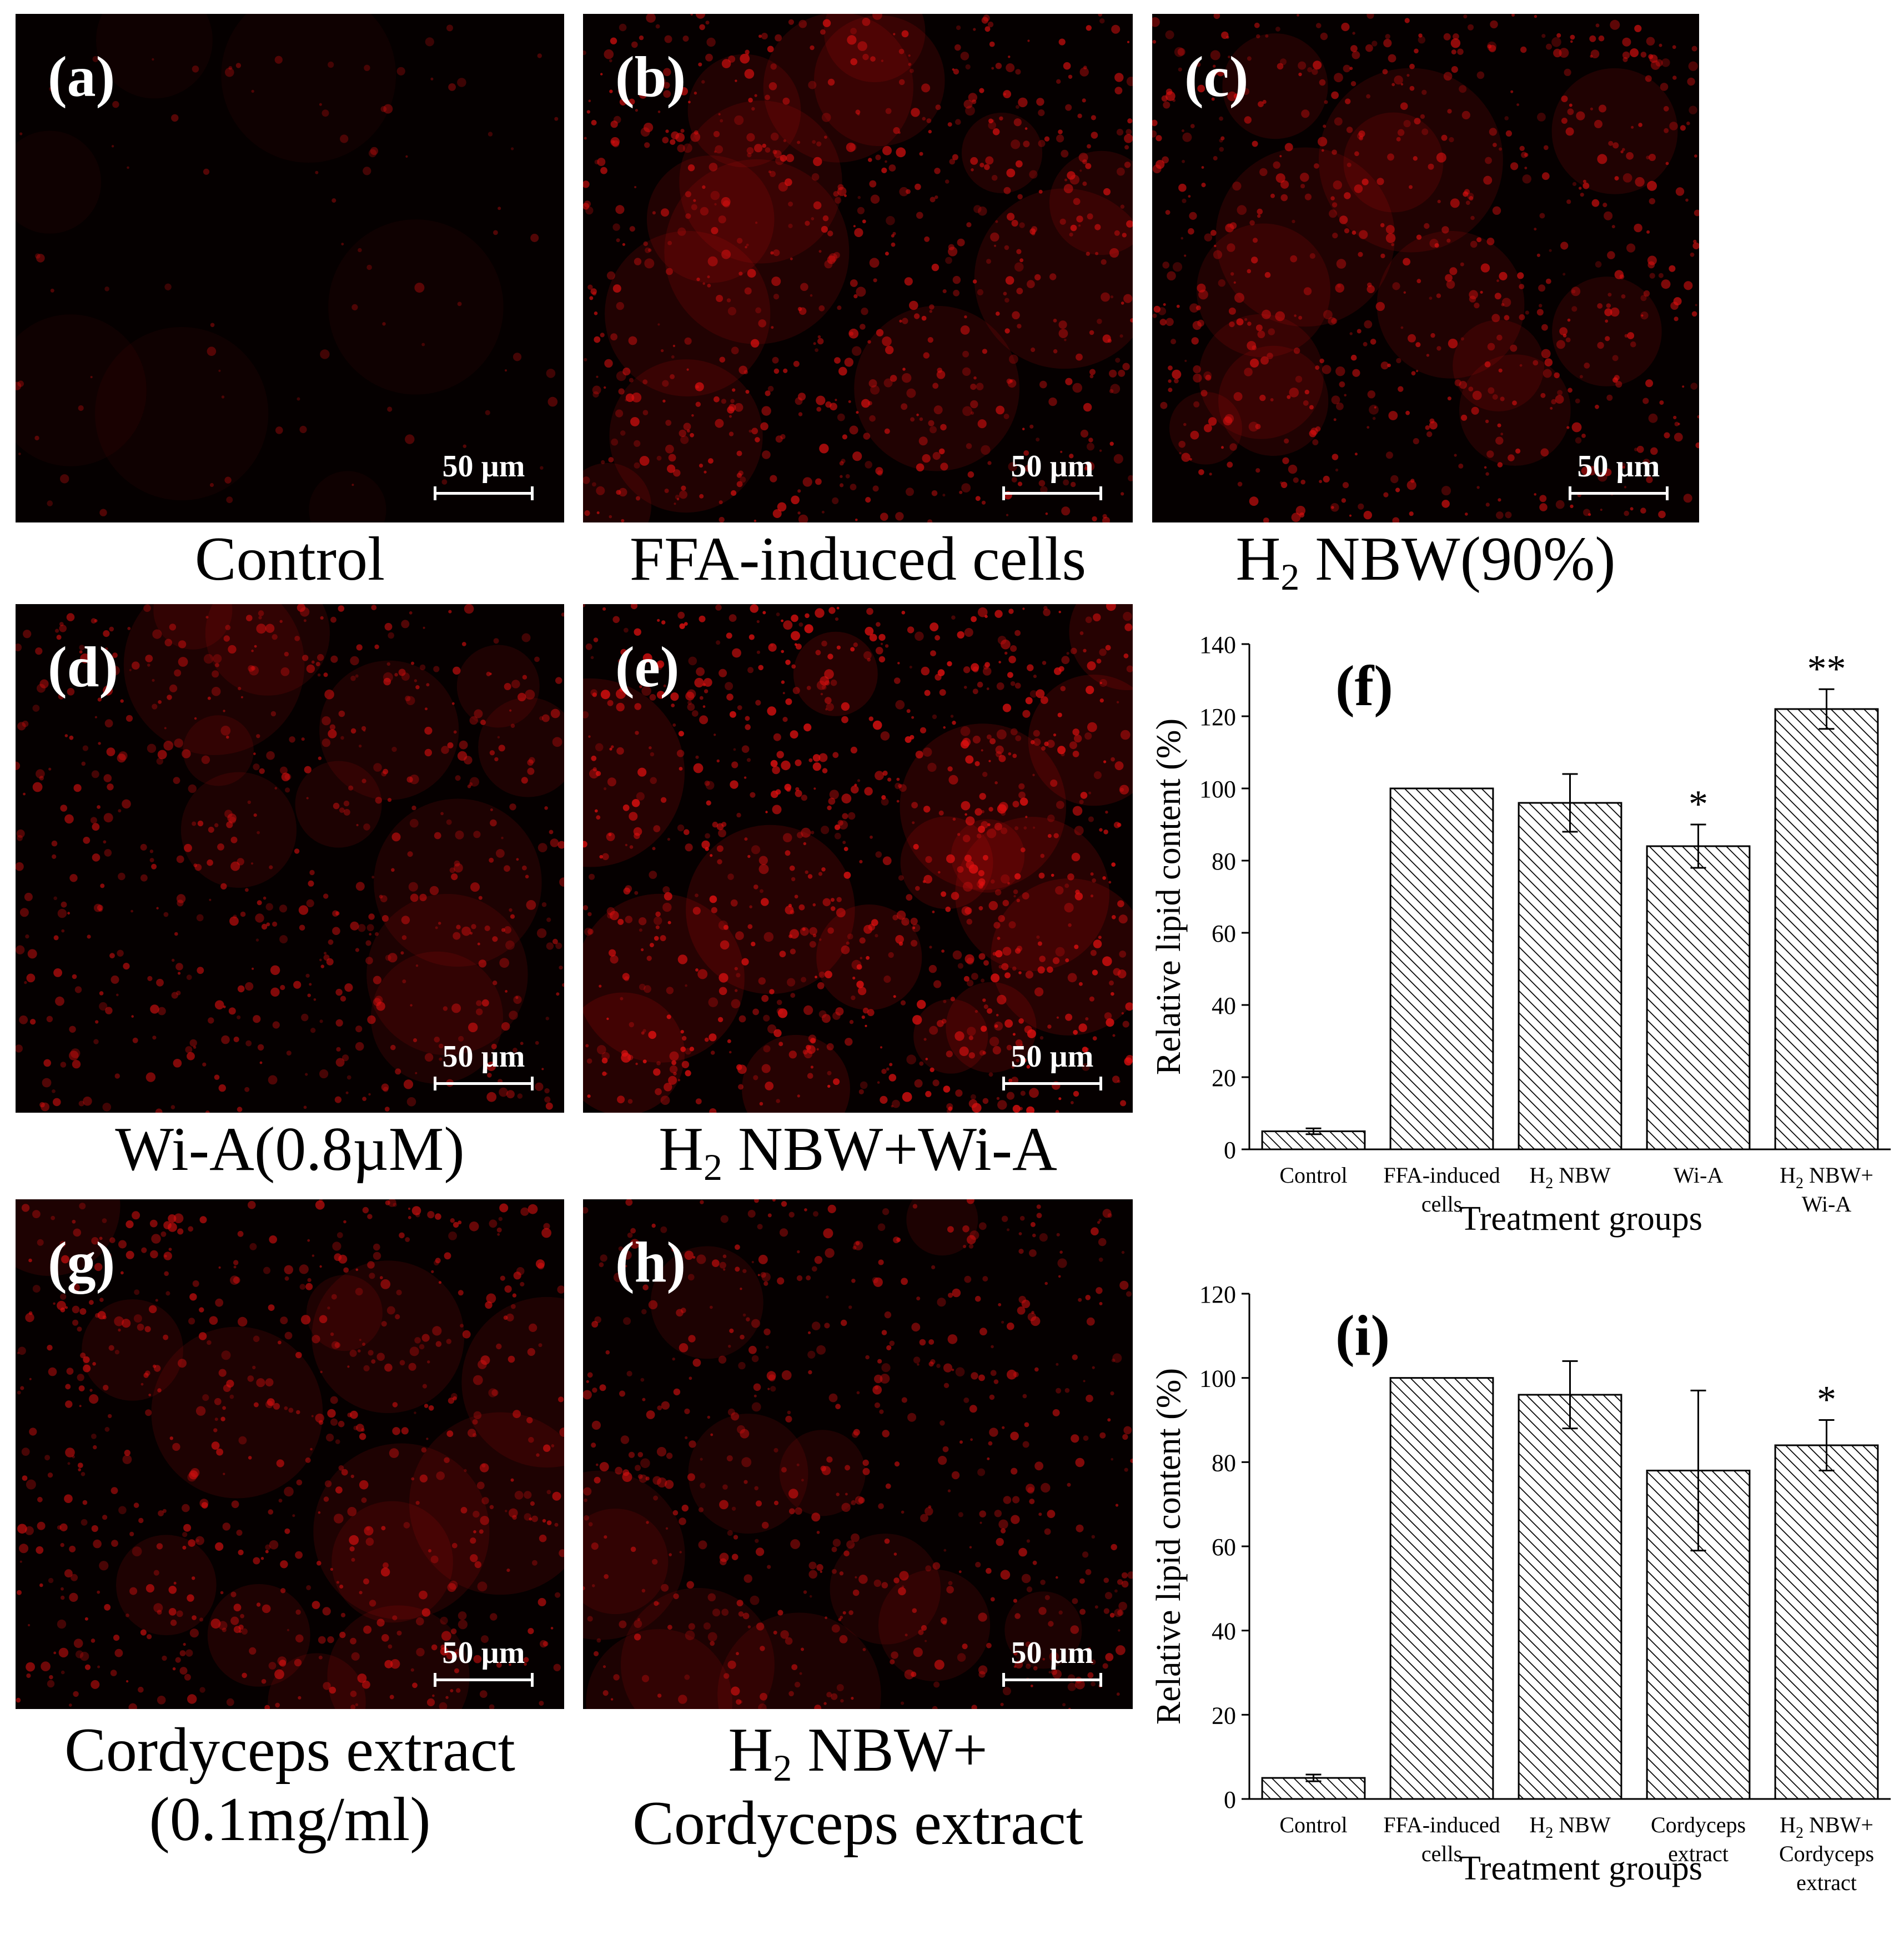  I want to click on caption-a: Control, so click(290, 559).